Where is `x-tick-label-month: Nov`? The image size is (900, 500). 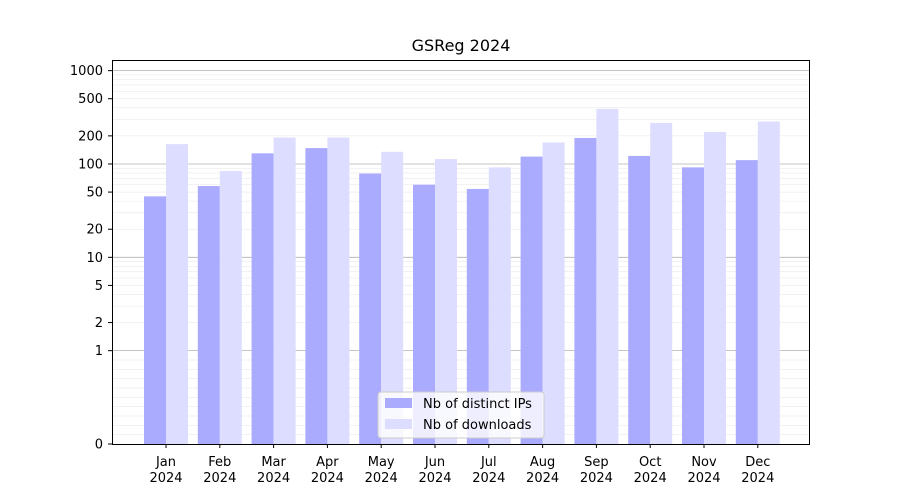 x-tick-label-month: Nov is located at coordinates (704, 462).